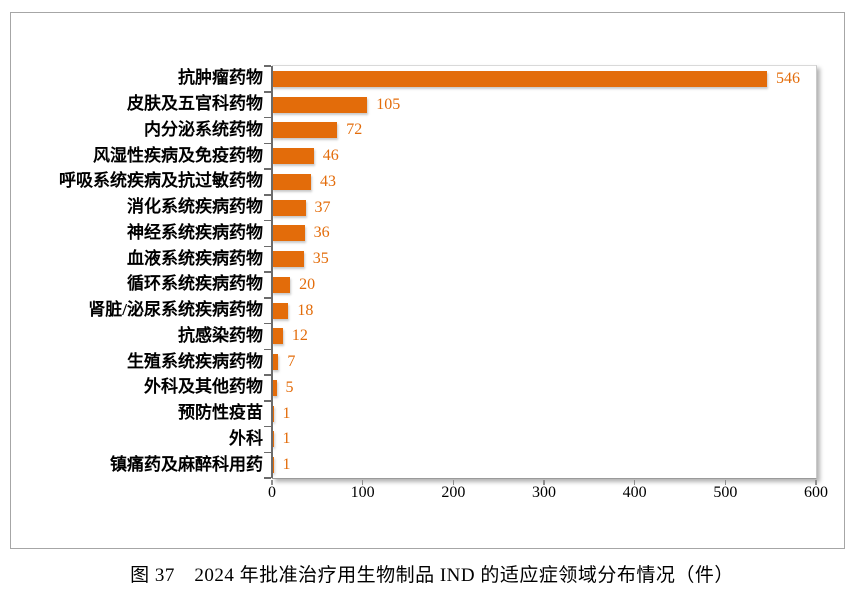  What do you see at coordinates (322, 207) in the screenshot?
I see `bar-value-label: 37` at bounding box center [322, 207].